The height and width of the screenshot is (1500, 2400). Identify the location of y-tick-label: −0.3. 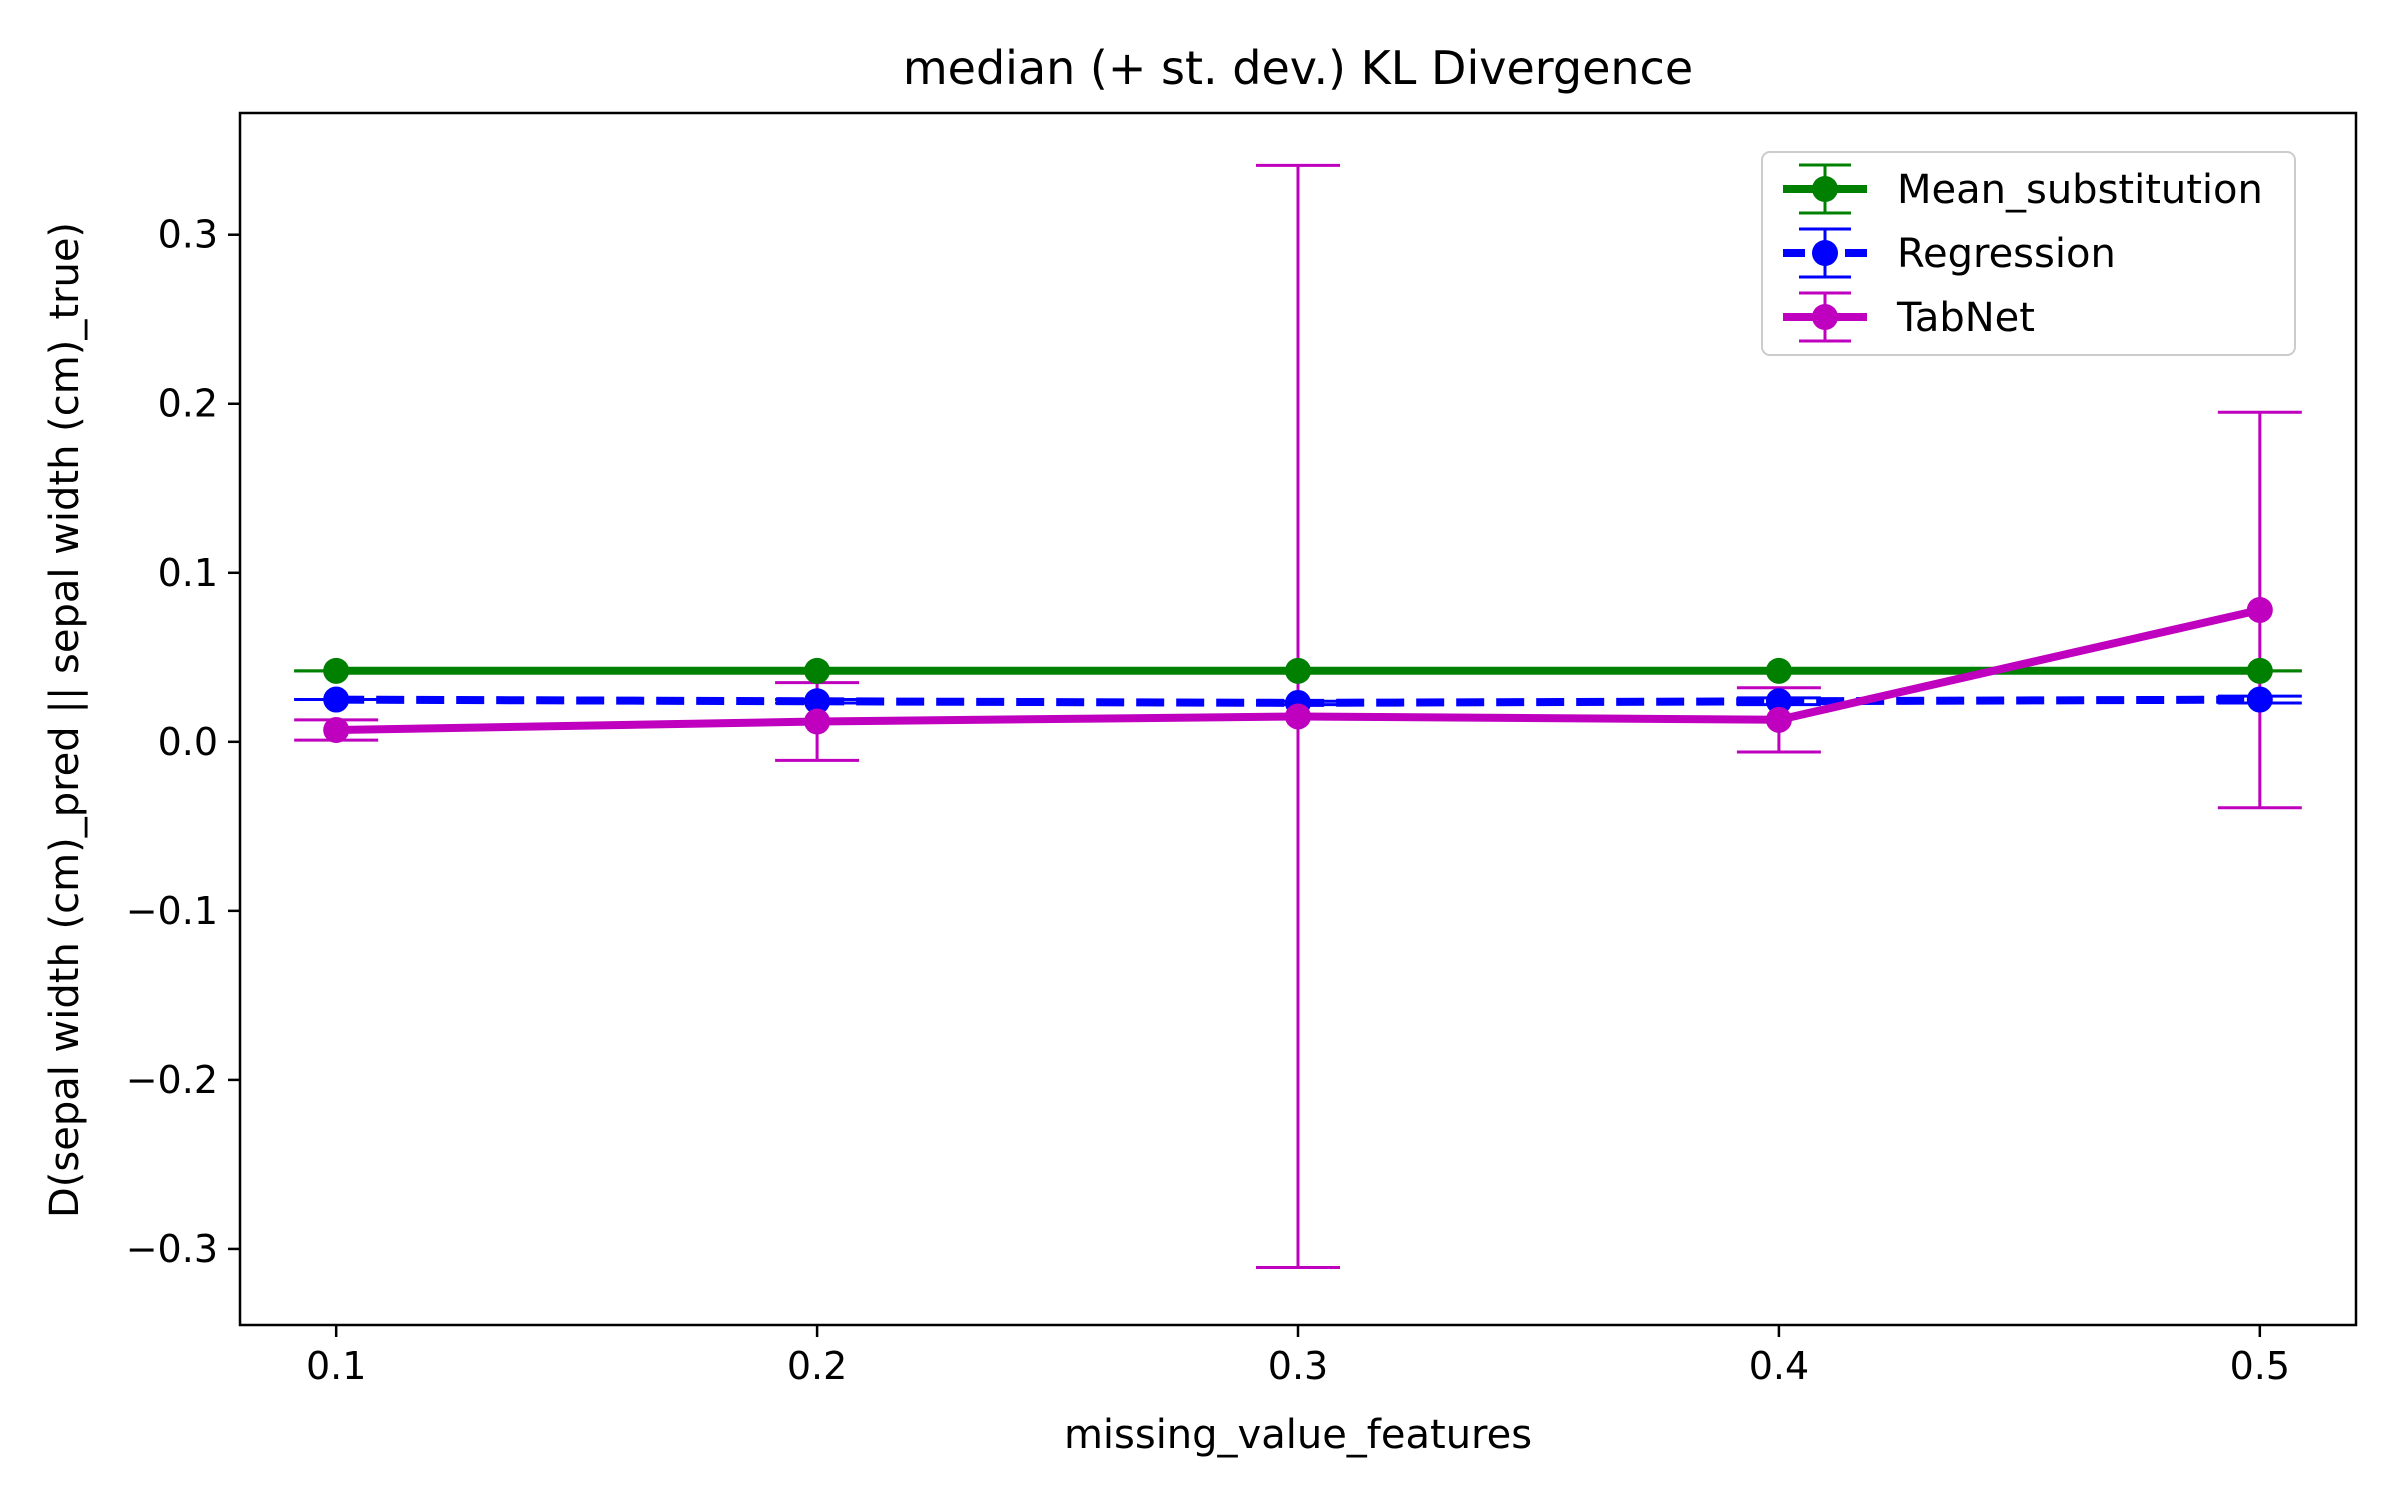
(172, 1249).